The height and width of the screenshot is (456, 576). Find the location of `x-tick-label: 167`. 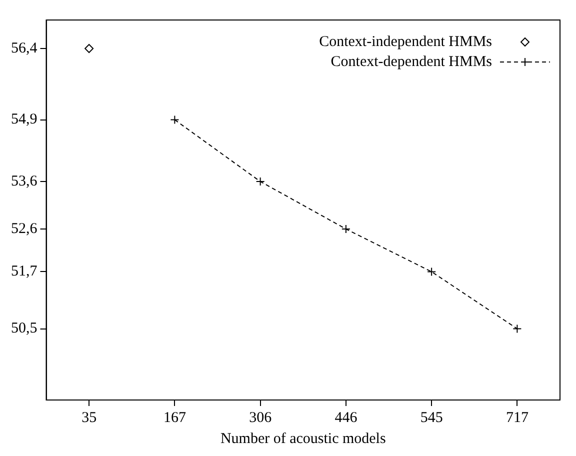

x-tick-label: 167 is located at coordinates (174, 418).